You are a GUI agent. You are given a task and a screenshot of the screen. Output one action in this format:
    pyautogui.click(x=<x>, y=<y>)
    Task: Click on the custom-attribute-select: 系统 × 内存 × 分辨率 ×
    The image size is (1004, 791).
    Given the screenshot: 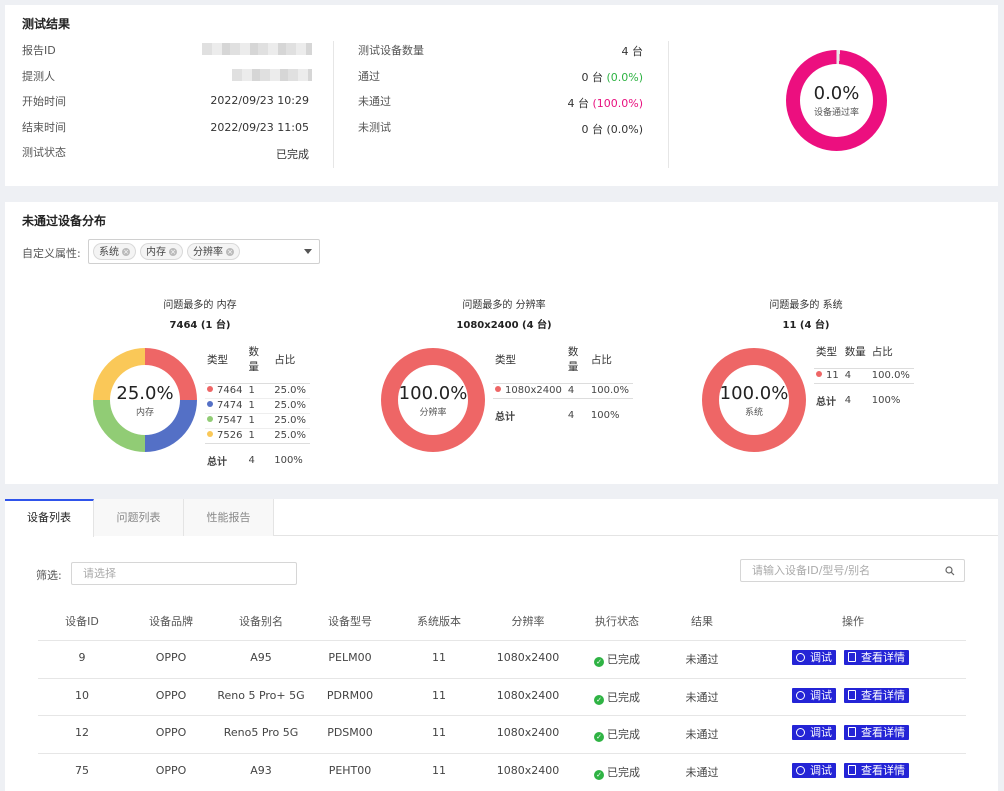 What is the action you would take?
    pyautogui.click(x=204, y=251)
    